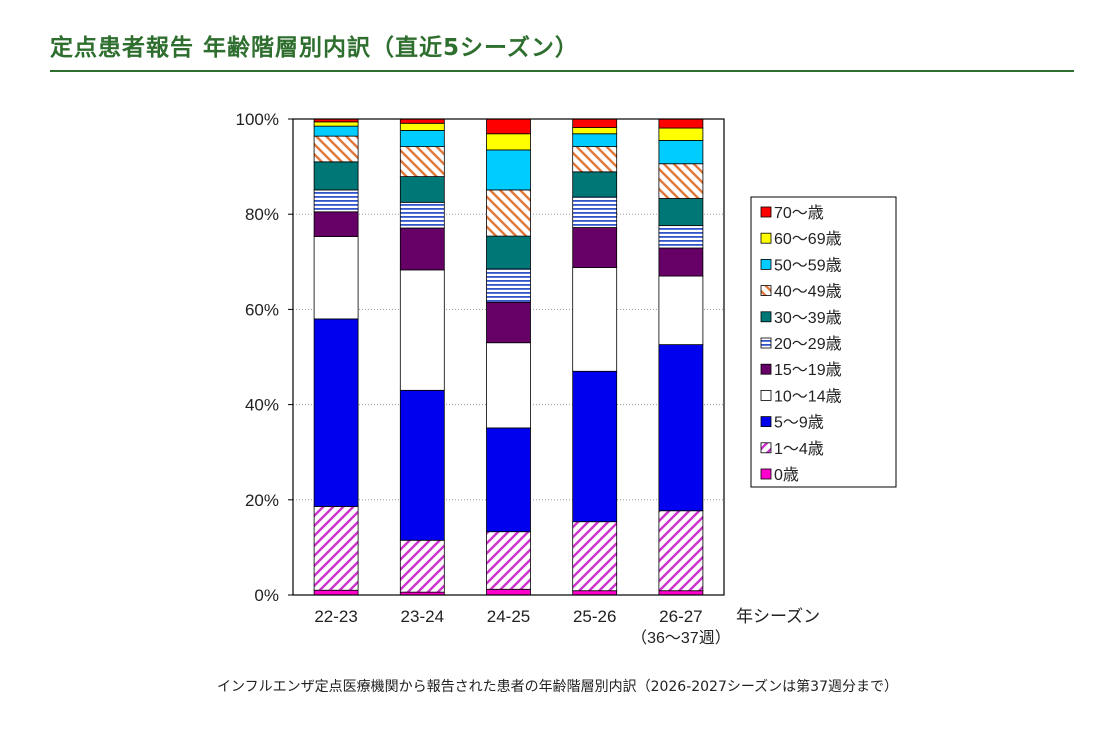 This screenshot has height=753, width=1115. Describe the element at coordinates (786, 475) in the screenshot. I see `legend-label: 0歳` at that location.